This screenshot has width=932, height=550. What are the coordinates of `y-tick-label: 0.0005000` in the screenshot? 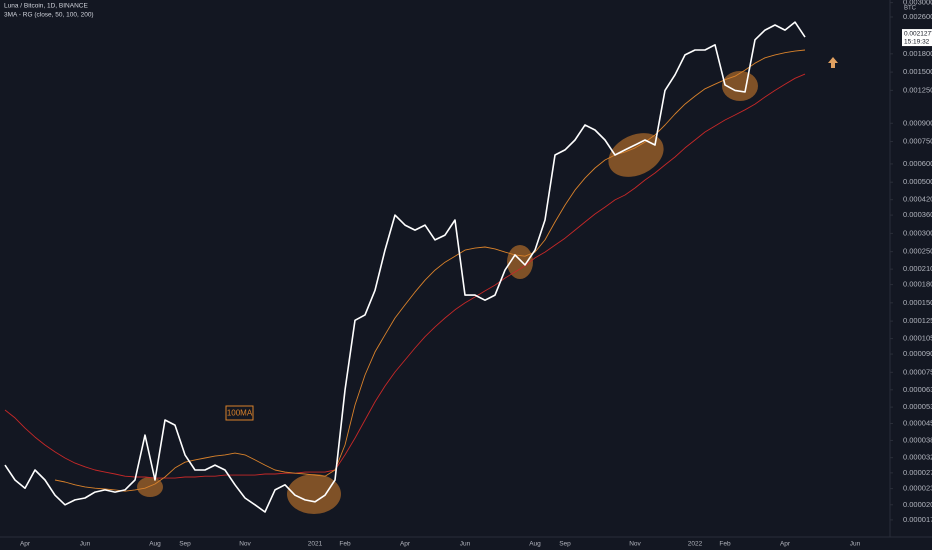 It's located at (917, 181).